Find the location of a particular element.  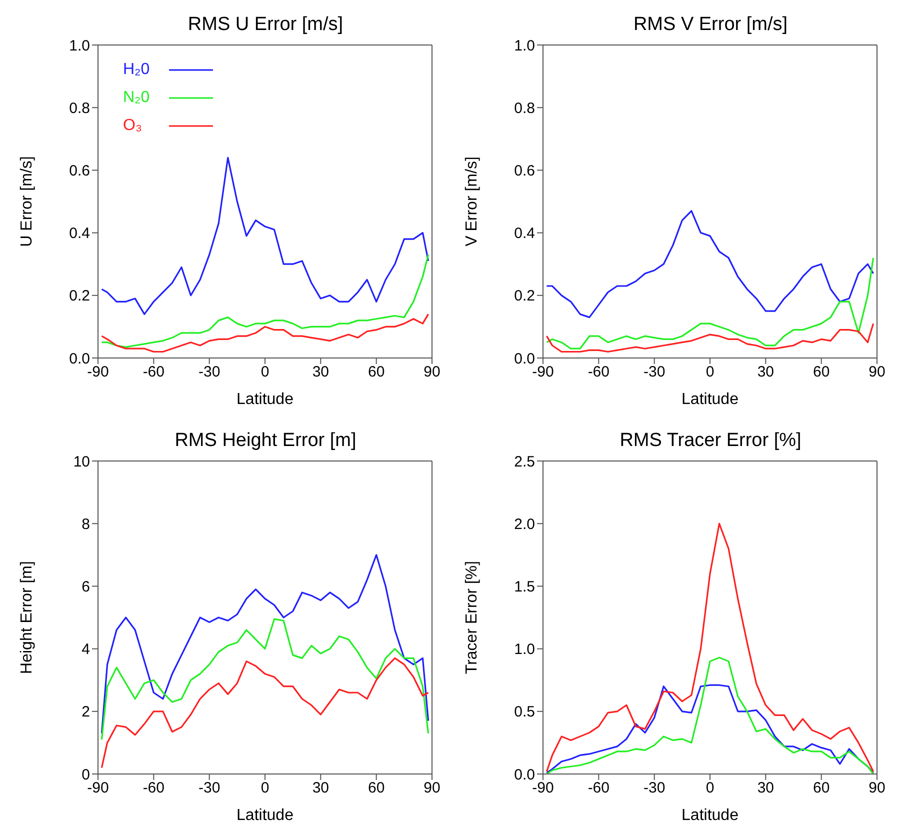

y-tick-label: 2.5 is located at coordinates (524, 461).